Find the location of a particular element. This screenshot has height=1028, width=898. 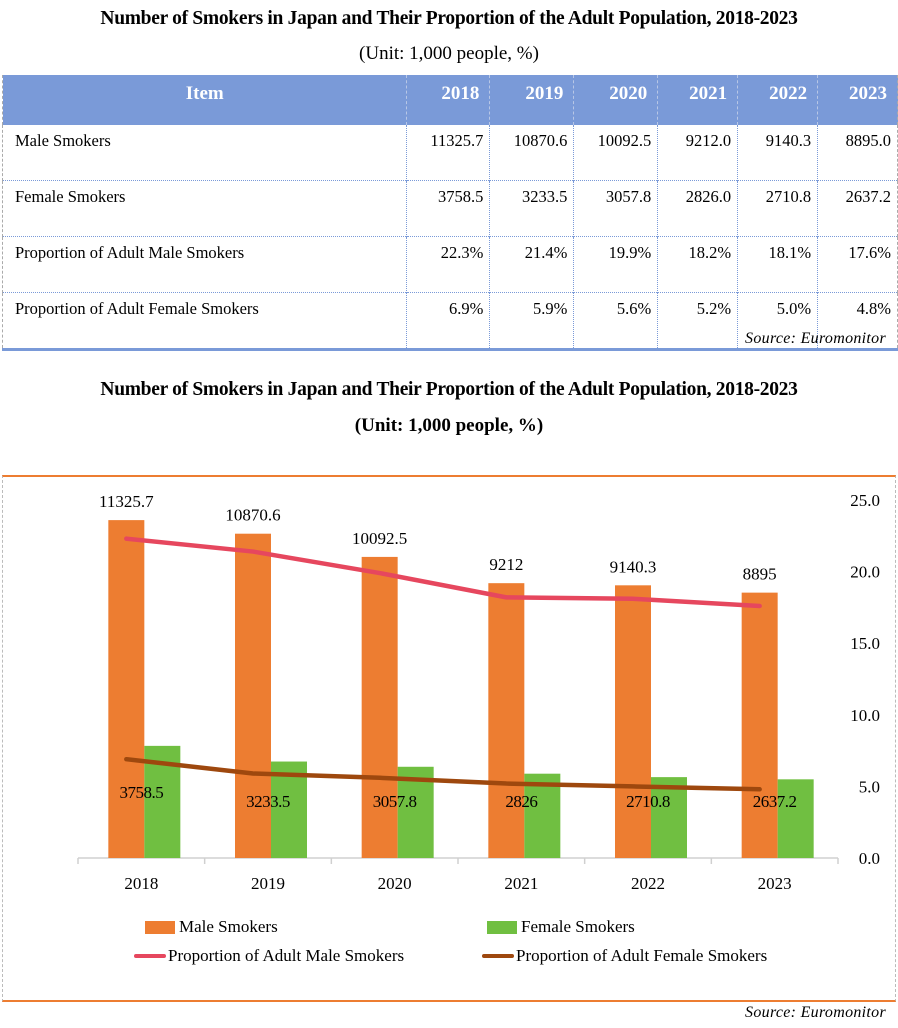

chart-subtitle: (Unit: 1,000 people, %) is located at coordinates (449, 425).